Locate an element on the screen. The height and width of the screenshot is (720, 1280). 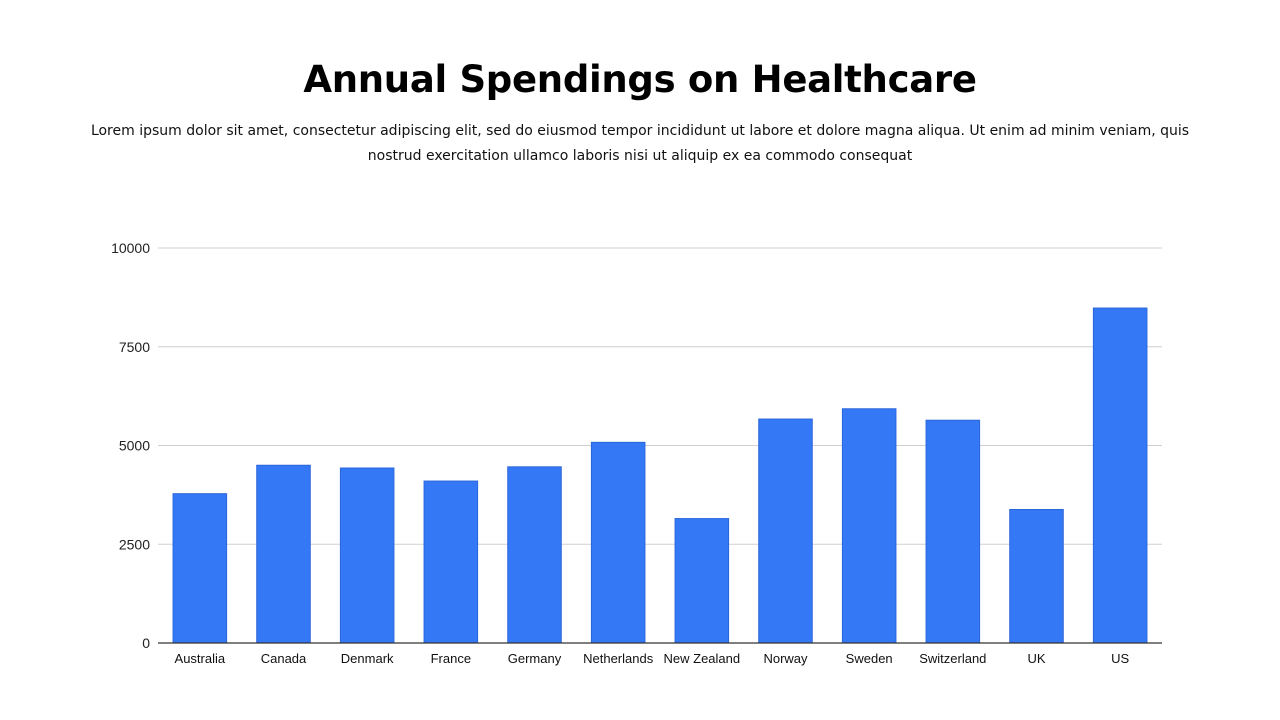
bar-canada is located at coordinates (283, 554).